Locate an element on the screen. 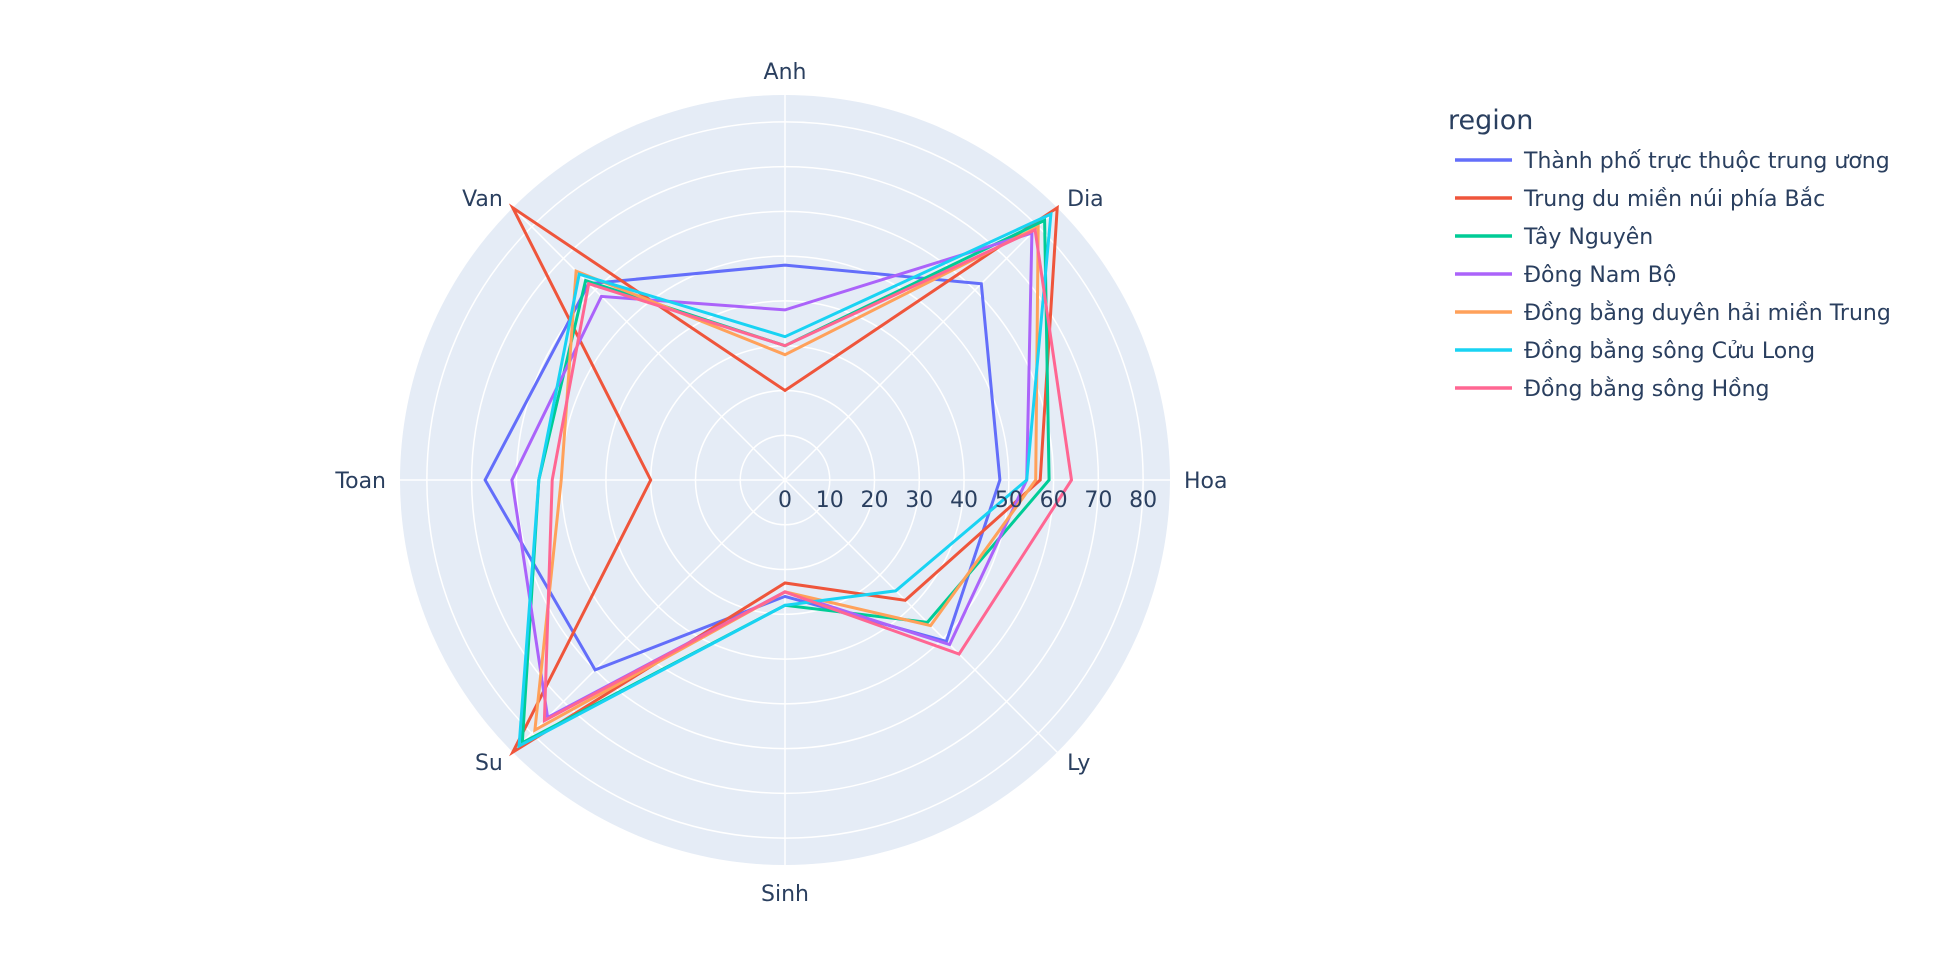 The image size is (1957, 957). legend-item: Đông Nam Bộ is located at coordinates (1565, 275).